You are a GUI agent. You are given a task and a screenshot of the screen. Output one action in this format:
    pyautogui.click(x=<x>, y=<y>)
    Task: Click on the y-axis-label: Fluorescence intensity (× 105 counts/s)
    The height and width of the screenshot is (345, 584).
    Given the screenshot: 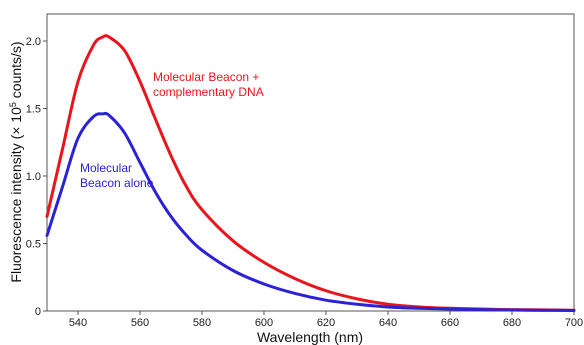 What is the action you would take?
    pyautogui.click(x=16, y=161)
    